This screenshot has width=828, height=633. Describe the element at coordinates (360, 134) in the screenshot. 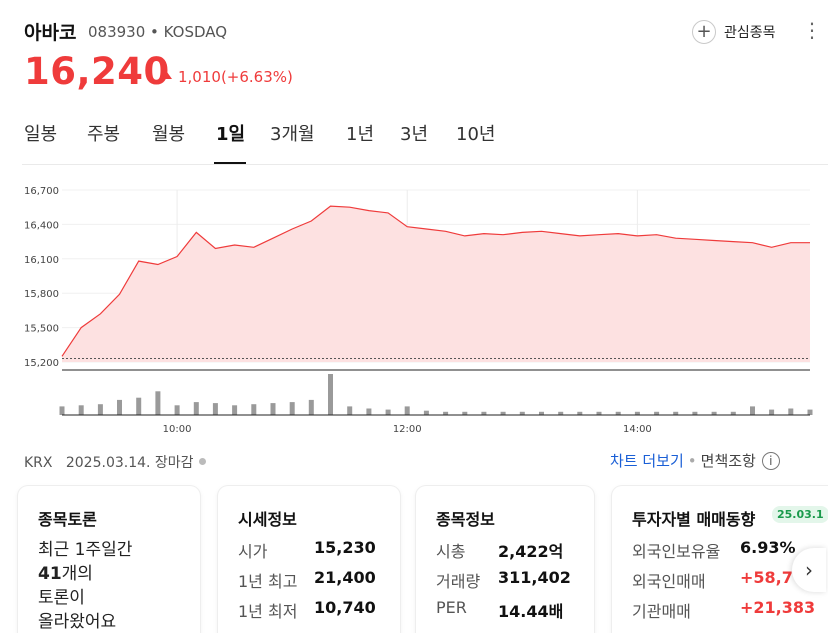

I see `tab-1year: 1년` at that location.